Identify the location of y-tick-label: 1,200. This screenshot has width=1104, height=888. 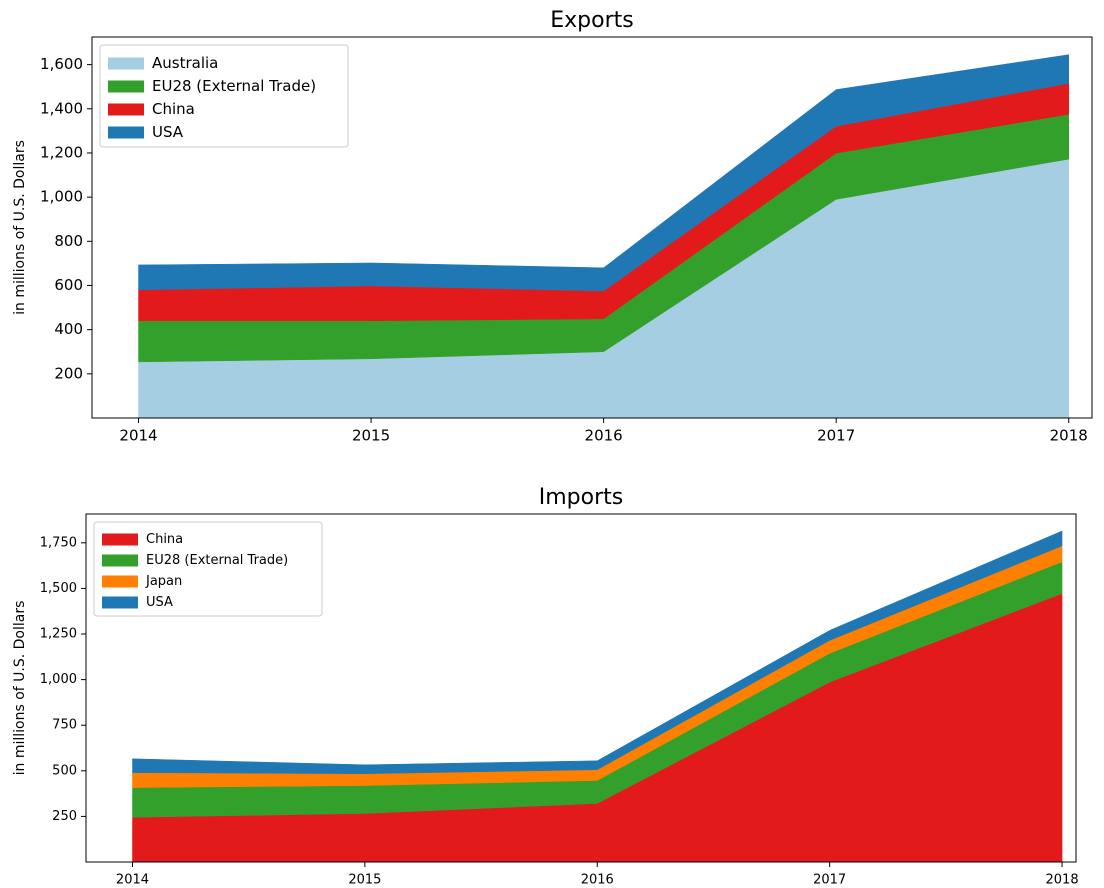
(61, 152).